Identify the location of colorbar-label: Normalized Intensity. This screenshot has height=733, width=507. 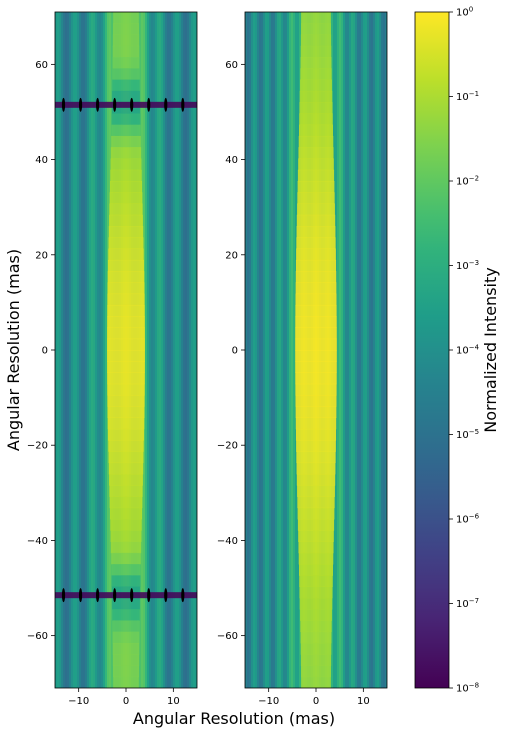
(490, 349).